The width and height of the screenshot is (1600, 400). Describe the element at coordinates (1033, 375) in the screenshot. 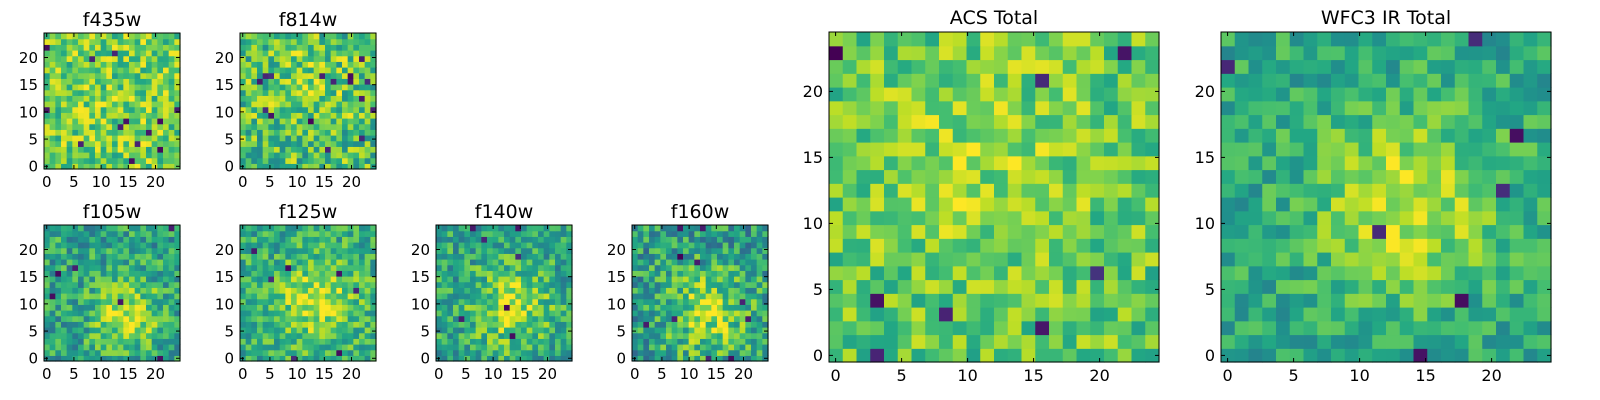

I see `x-tick-label: 15` at that location.